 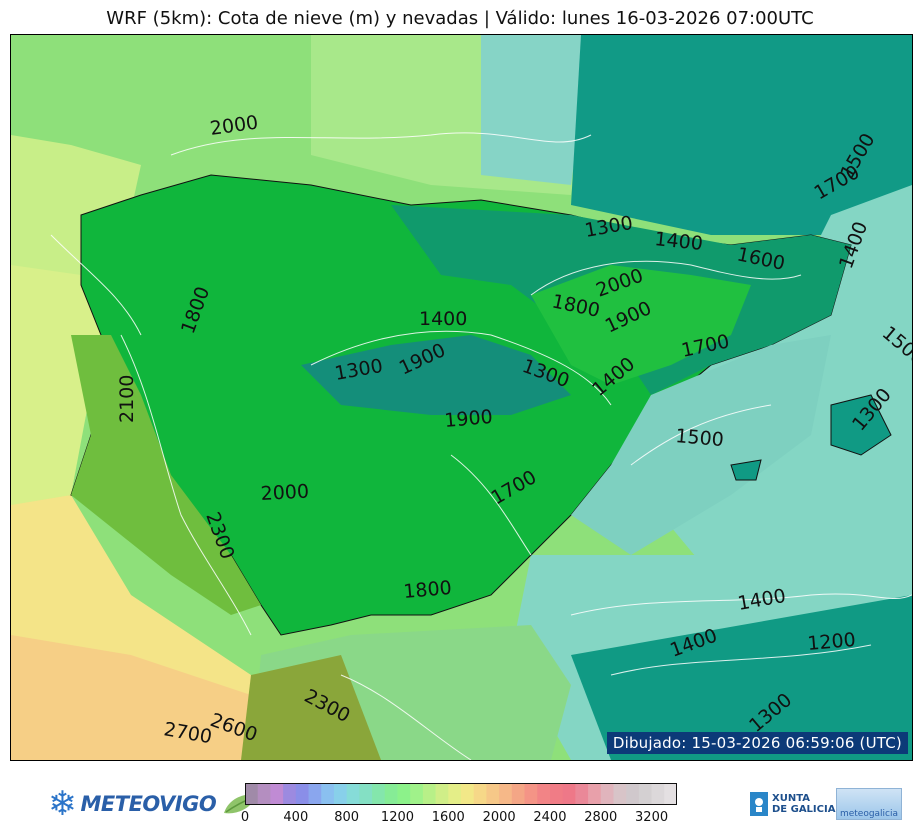 I want to click on france-dark-teal, so click(x=741, y=135).